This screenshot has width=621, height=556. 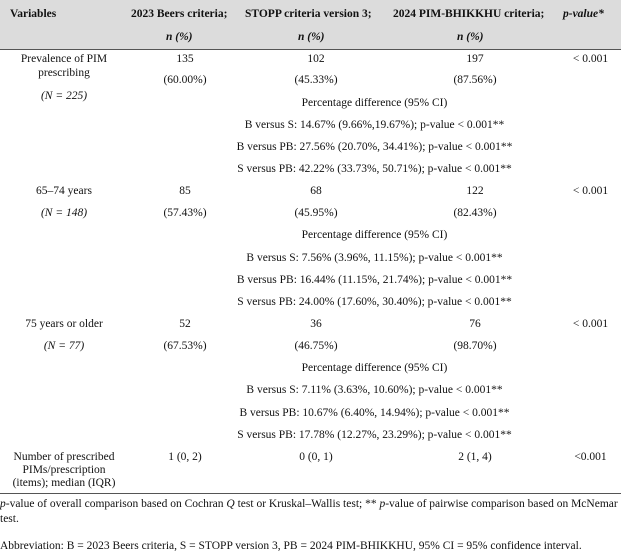 What do you see at coordinates (316, 324) in the screenshot?
I see `cell-stopp-n: 36` at bounding box center [316, 324].